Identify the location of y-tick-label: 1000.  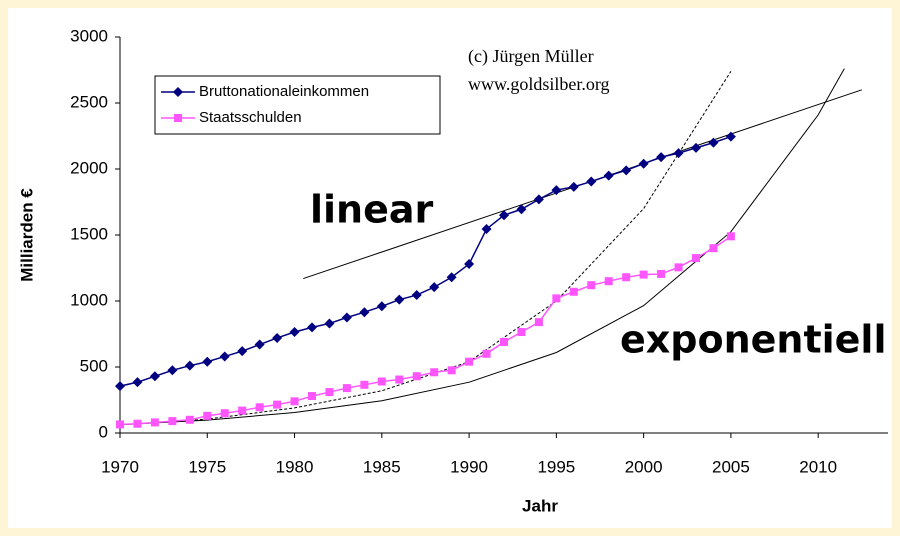
(89, 299).